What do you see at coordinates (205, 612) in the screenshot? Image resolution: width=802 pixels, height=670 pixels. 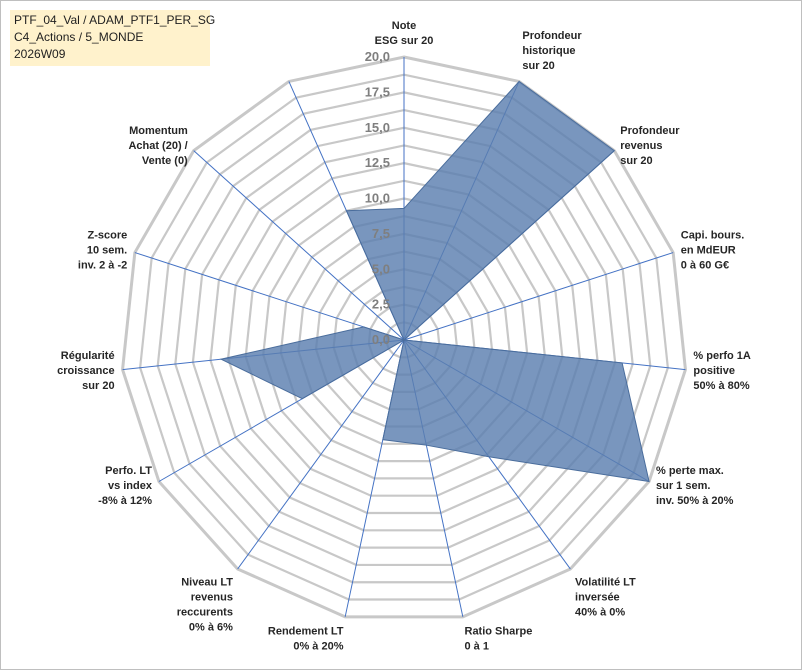 I see `axis-label-line: reccurents` at bounding box center [205, 612].